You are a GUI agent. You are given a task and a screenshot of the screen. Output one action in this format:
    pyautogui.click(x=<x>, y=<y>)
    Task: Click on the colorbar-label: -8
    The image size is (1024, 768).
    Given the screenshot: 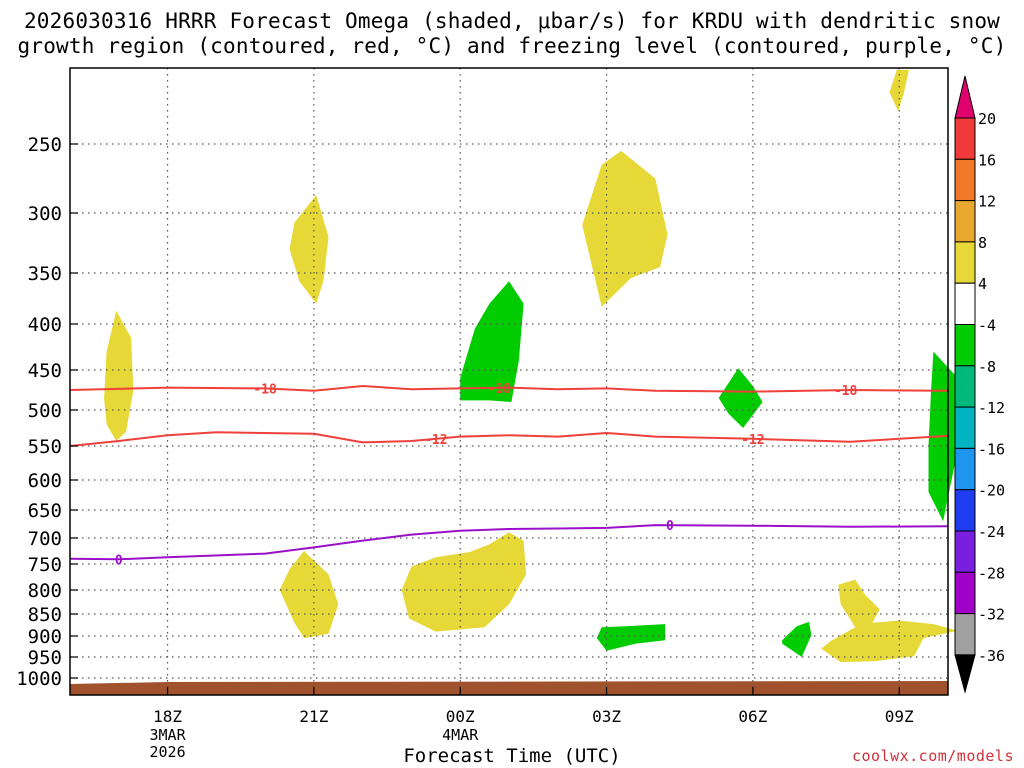 What is the action you would take?
    pyautogui.click(x=987, y=367)
    